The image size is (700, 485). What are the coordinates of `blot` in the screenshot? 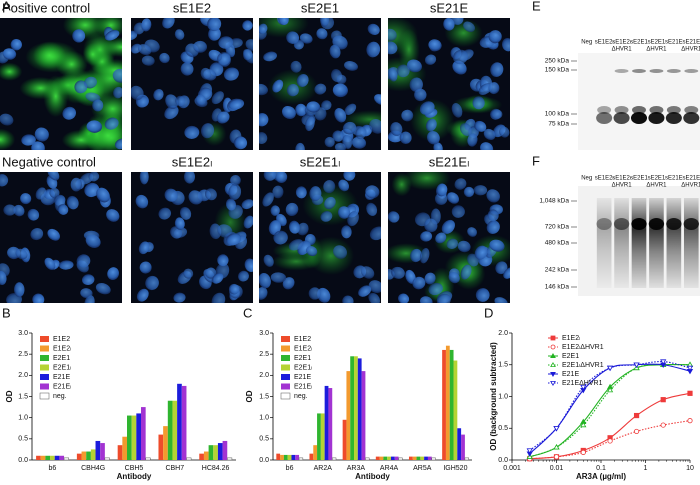 It's located at (639, 101).